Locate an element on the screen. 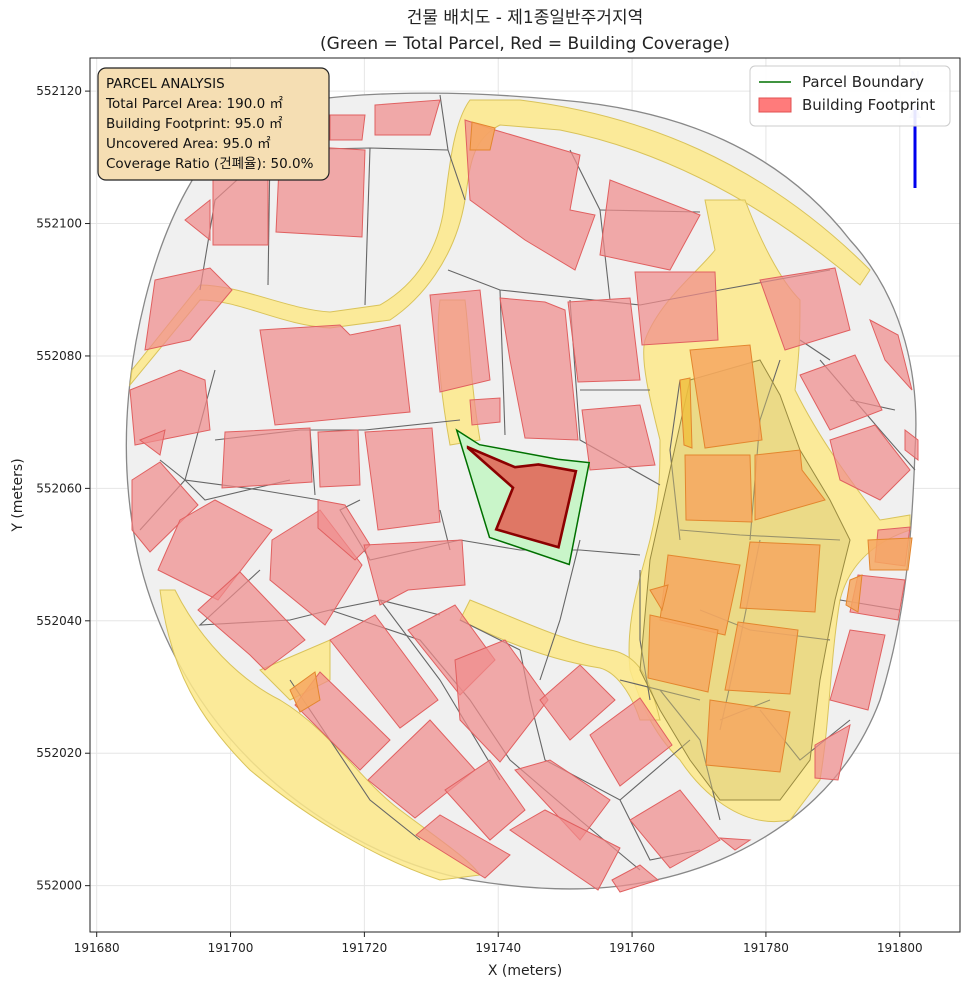 This screenshot has width=969, height=990. info-uncovered-area: Uncovered Area: 95.0 ㎡ is located at coordinates (188, 144).